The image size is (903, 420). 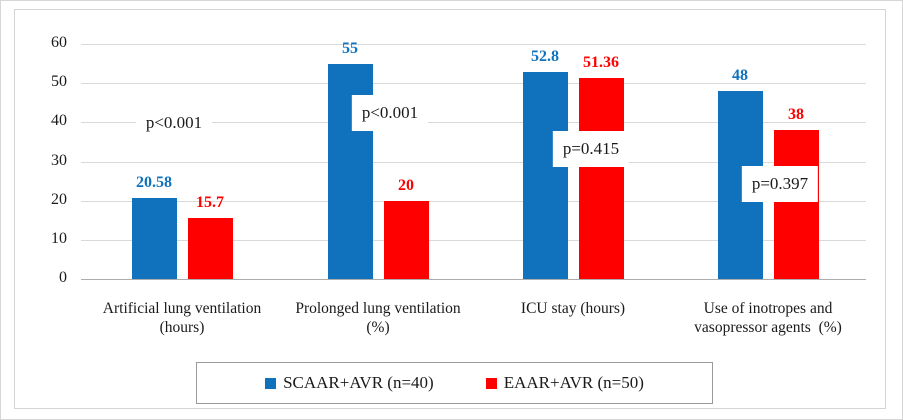 What do you see at coordinates (59, 82) in the screenshot?
I see `y-tick-50: 50` at bounding box center [59, 82].